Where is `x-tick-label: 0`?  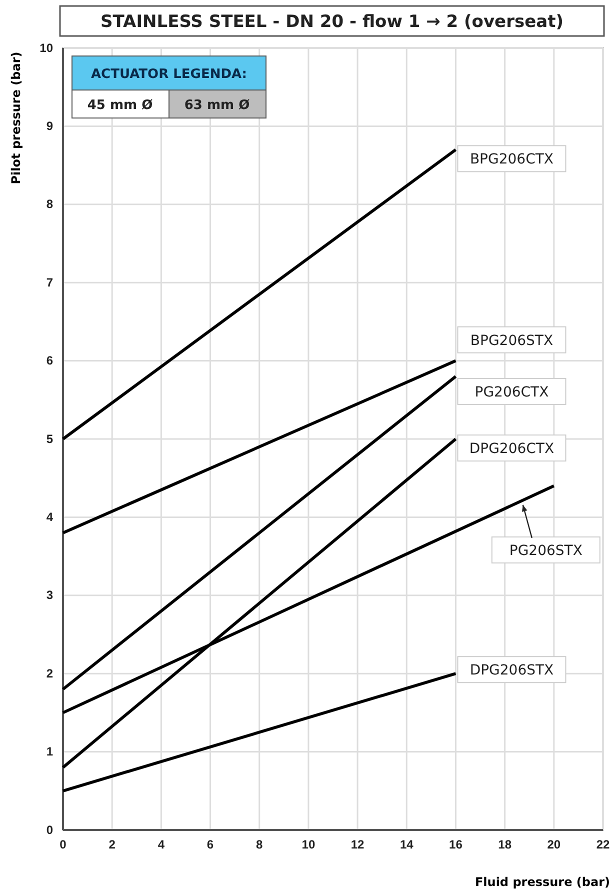 x-tick-label: 0 is located at coordinates (63, 845).